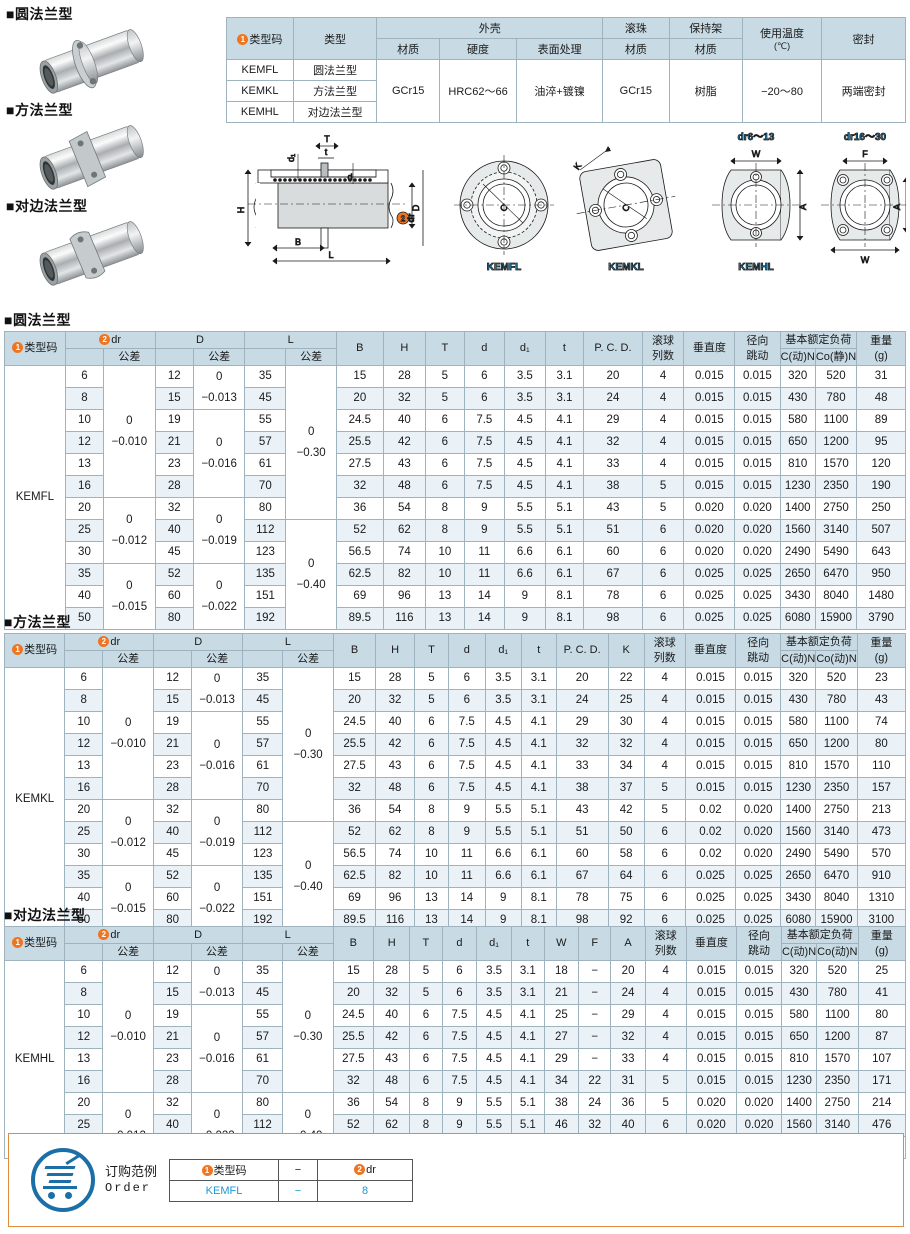  Describe the element at coordinates (836, 442) in the screenshot. I see `cell-co-static: 1200` at that location.